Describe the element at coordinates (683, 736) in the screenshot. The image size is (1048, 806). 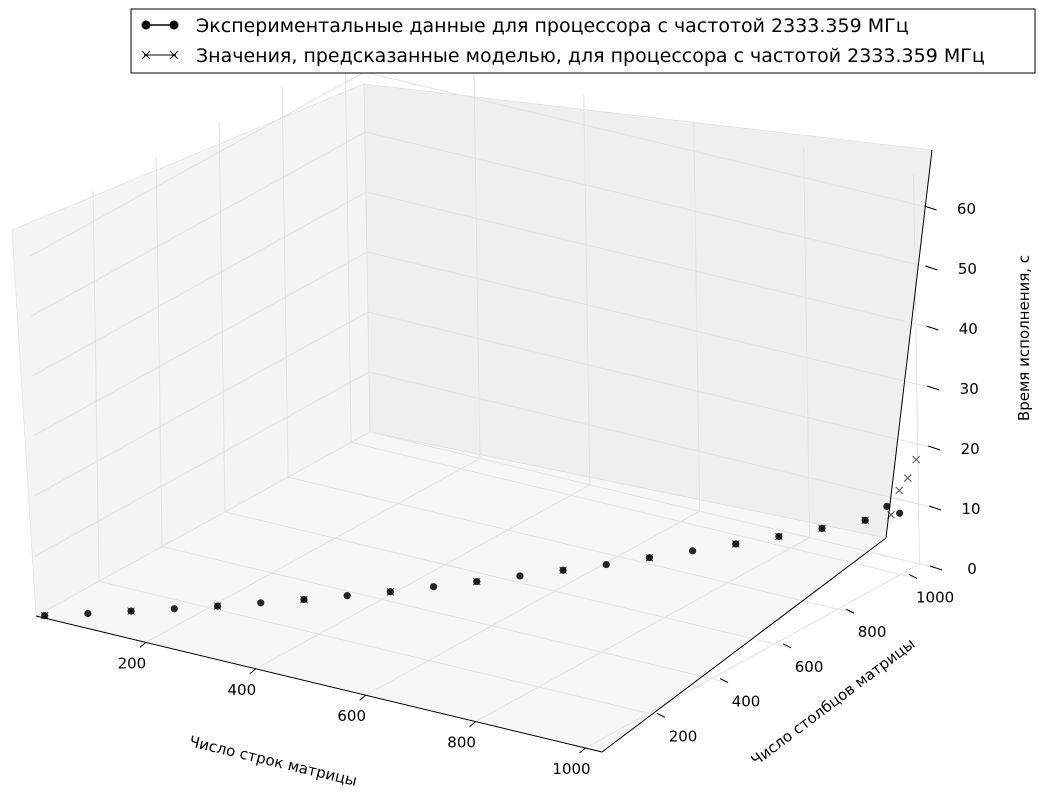
I see `y-tick-label: 200` at that location.